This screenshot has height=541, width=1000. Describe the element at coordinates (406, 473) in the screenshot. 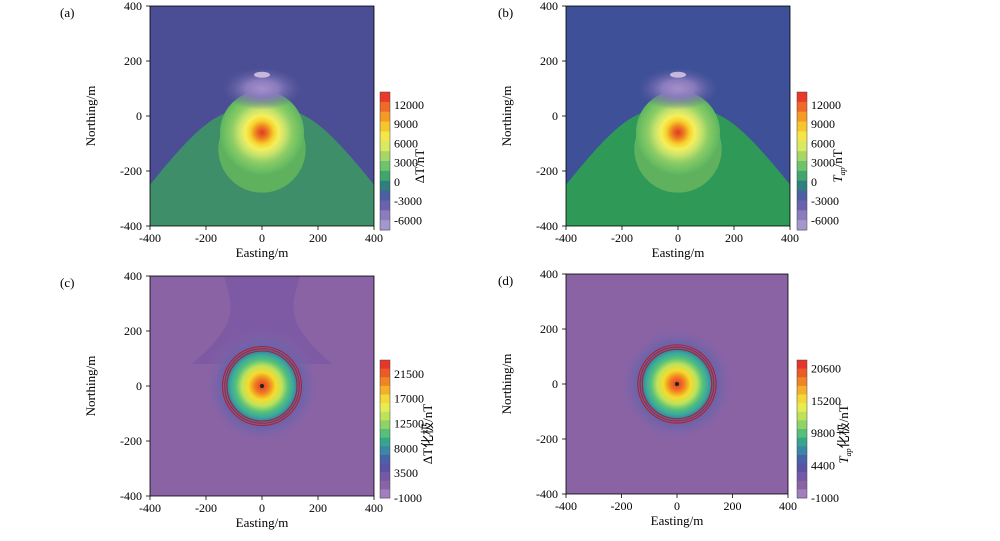

I see `colorbar-tick-label: 3500` at that location.